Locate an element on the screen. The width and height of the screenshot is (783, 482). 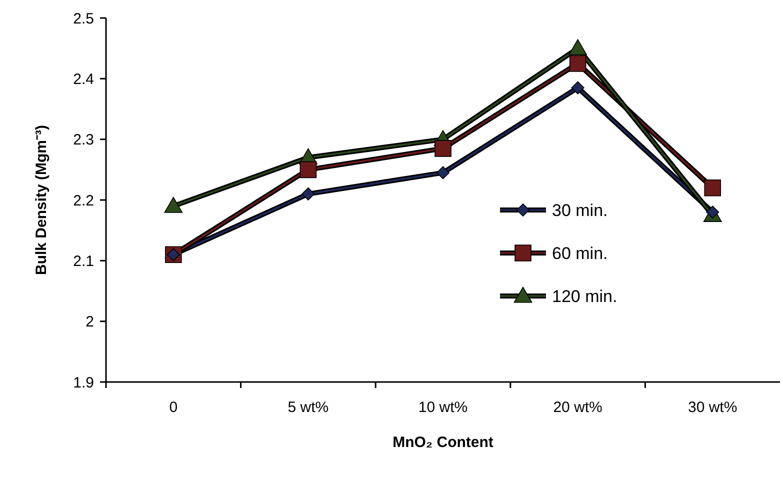
x-axis-title: MnO₂ Content is located at coordinates (443, 442).